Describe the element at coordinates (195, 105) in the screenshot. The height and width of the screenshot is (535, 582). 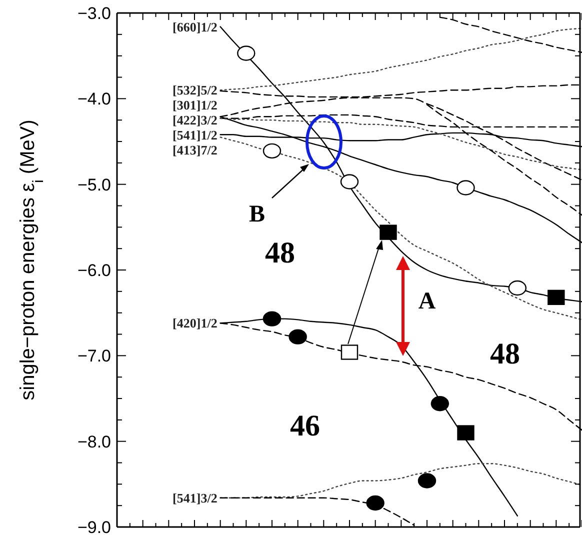
I see `series-label: [301]1/2` at that location.